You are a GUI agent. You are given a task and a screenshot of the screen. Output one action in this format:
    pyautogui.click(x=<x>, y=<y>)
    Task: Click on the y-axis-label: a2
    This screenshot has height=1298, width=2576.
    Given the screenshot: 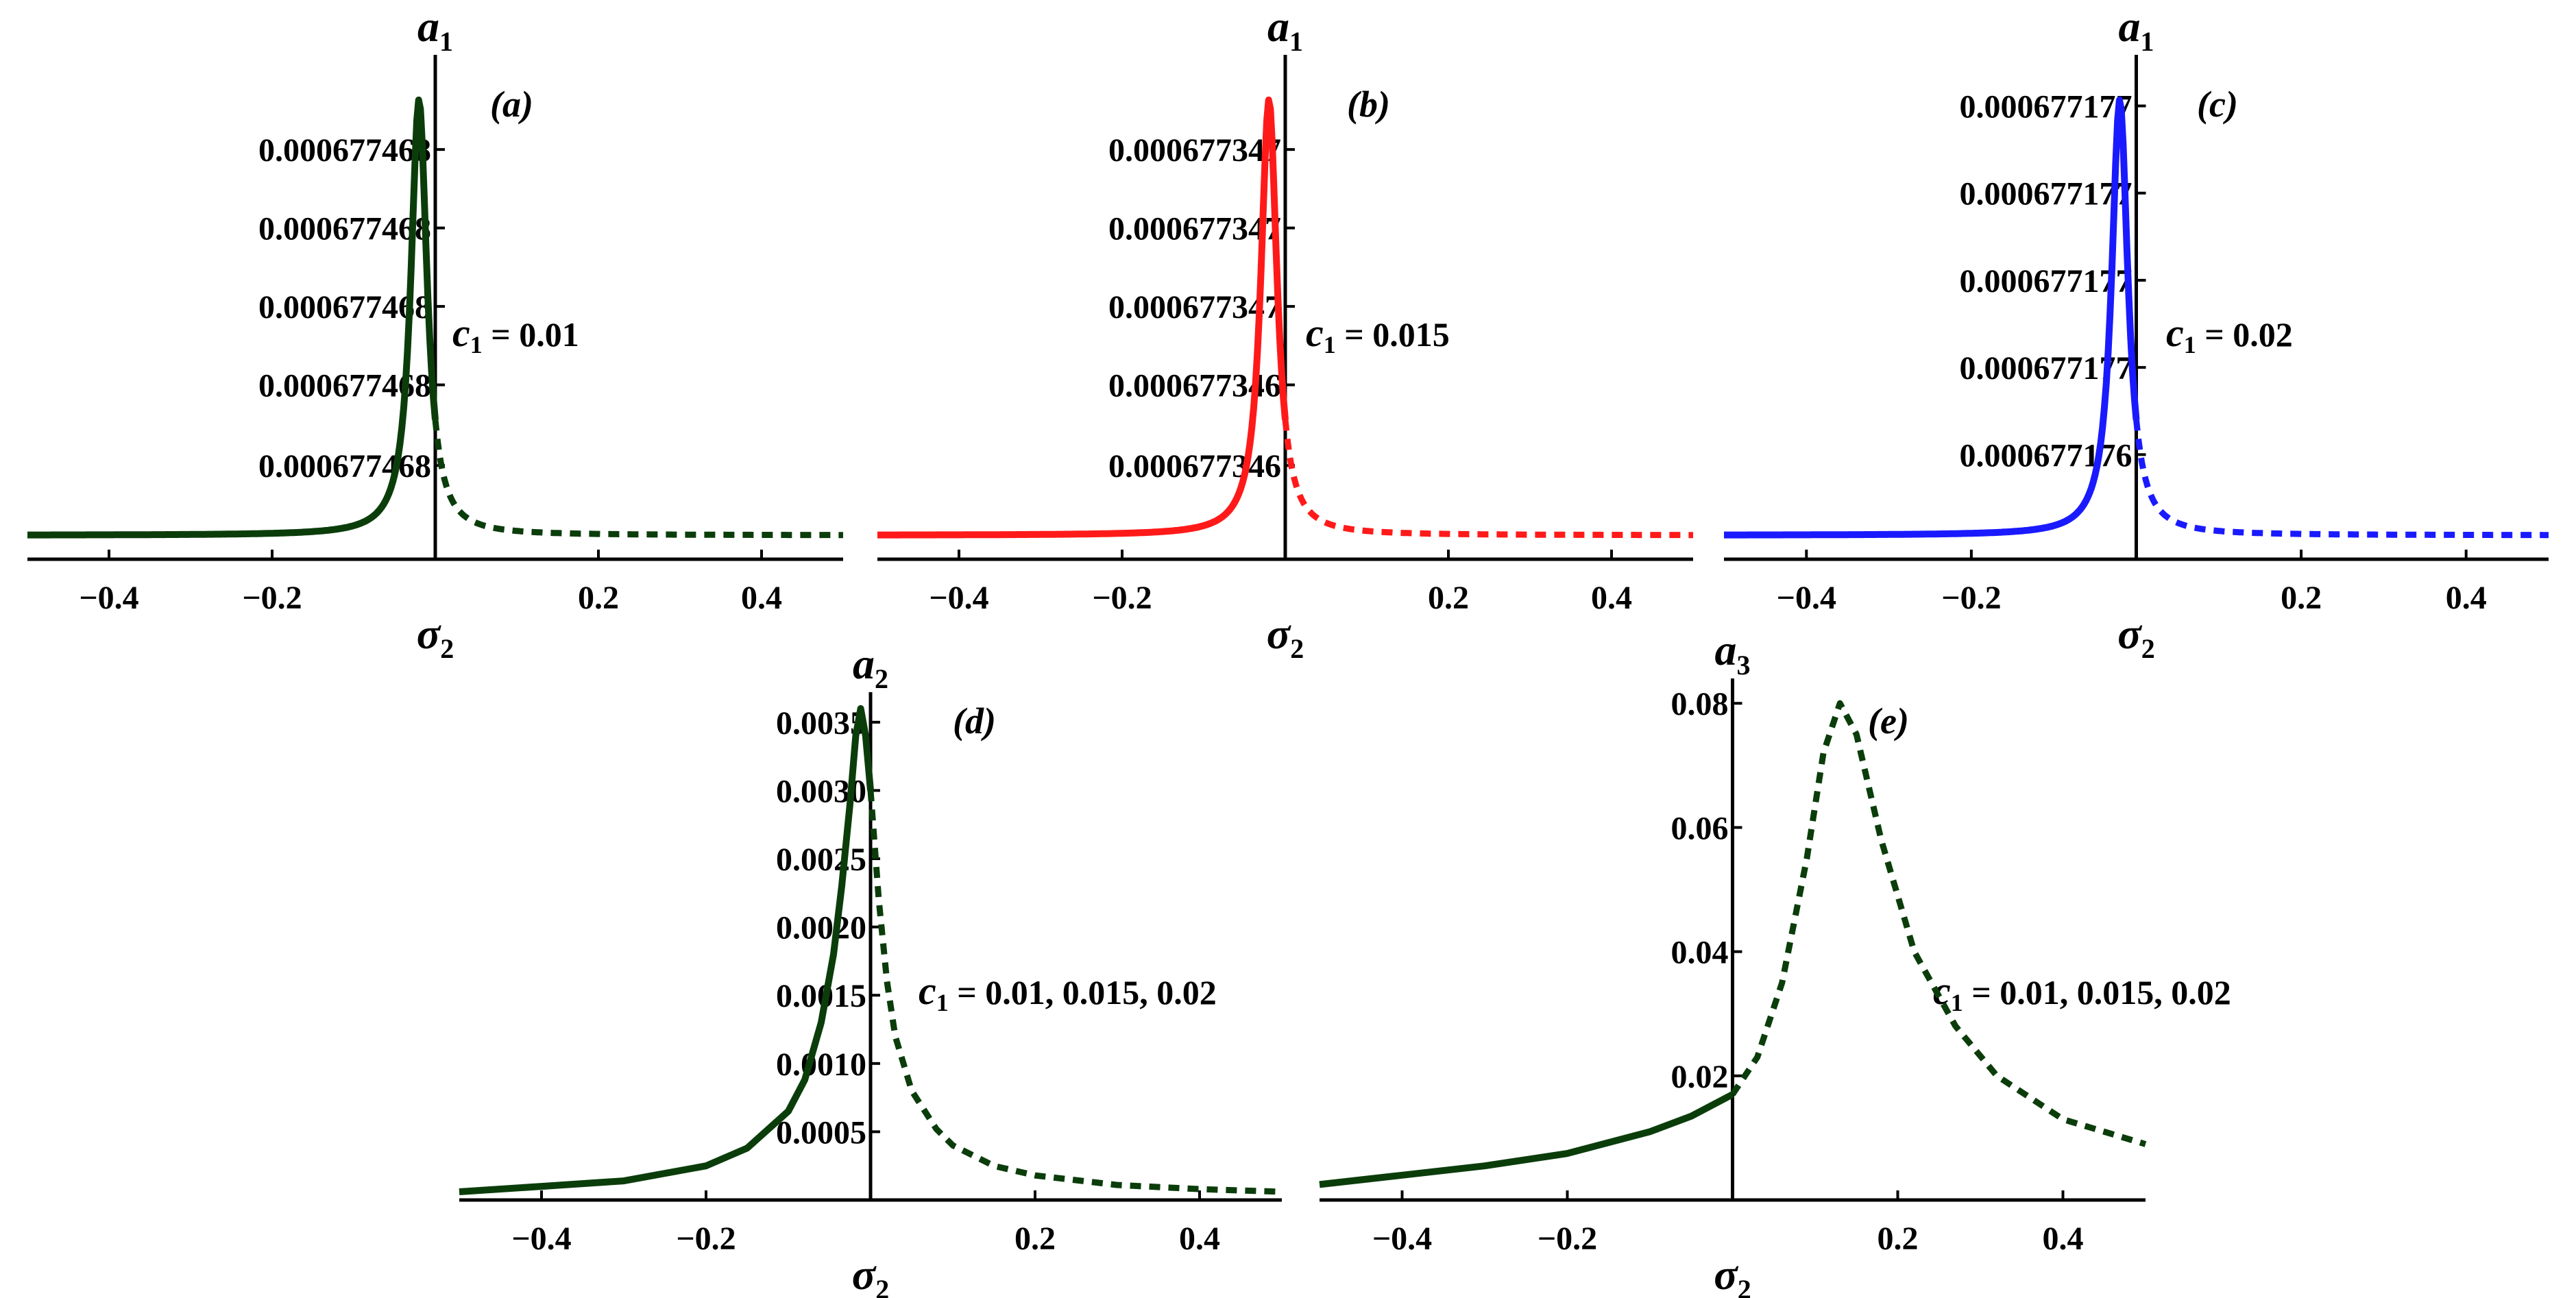 What is the action you would take?
    pyautogui.click(x=870, y=666)
    